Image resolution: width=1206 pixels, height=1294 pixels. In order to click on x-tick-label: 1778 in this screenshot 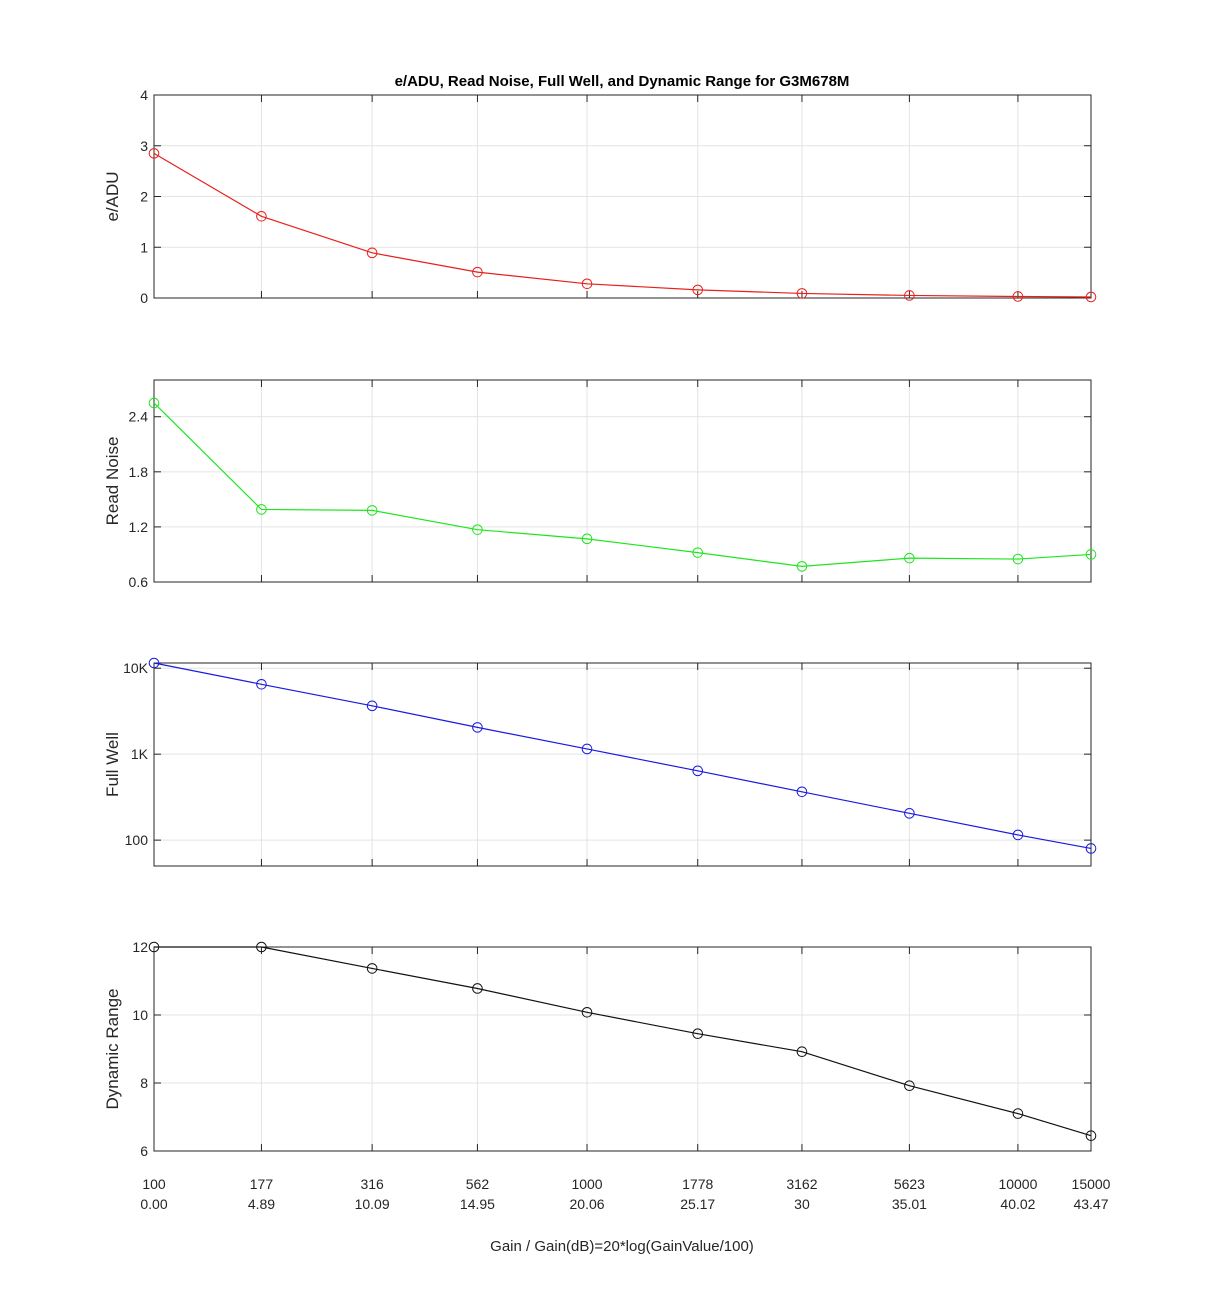, I will do `click(697, 1184)`.